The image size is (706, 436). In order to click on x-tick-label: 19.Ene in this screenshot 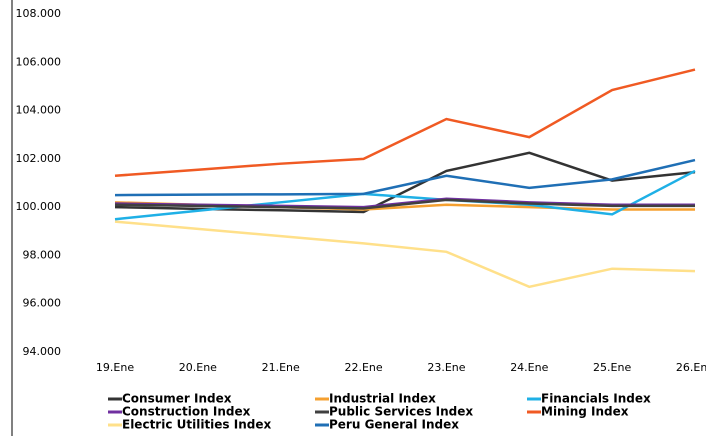, I will do `click(115, 367)`.